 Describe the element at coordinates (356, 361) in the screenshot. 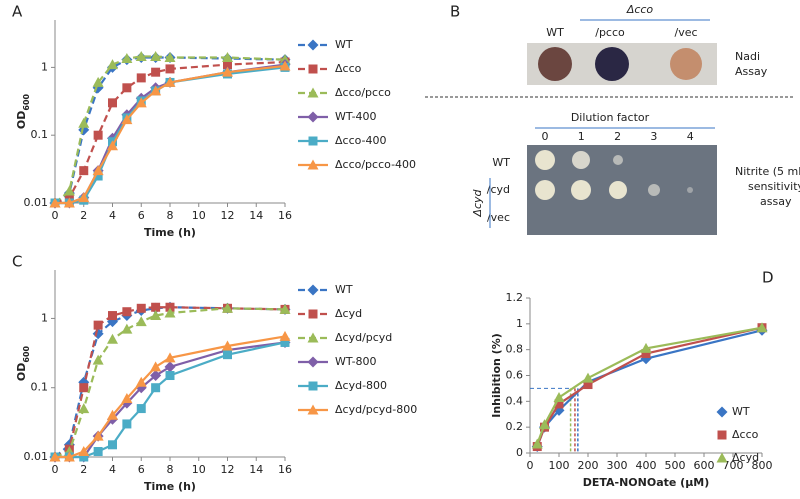

I see `legend-label: WT-800` at that location.